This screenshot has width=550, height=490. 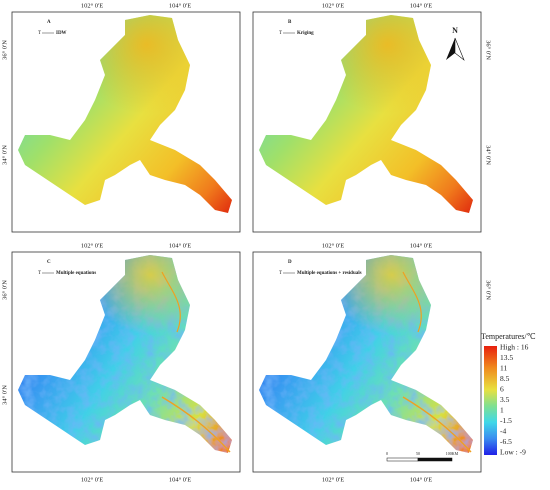 What do you see at coordinates (503, 431) in the screenshot?
I see `legend-value: -4` at bounding box center [503, 431].